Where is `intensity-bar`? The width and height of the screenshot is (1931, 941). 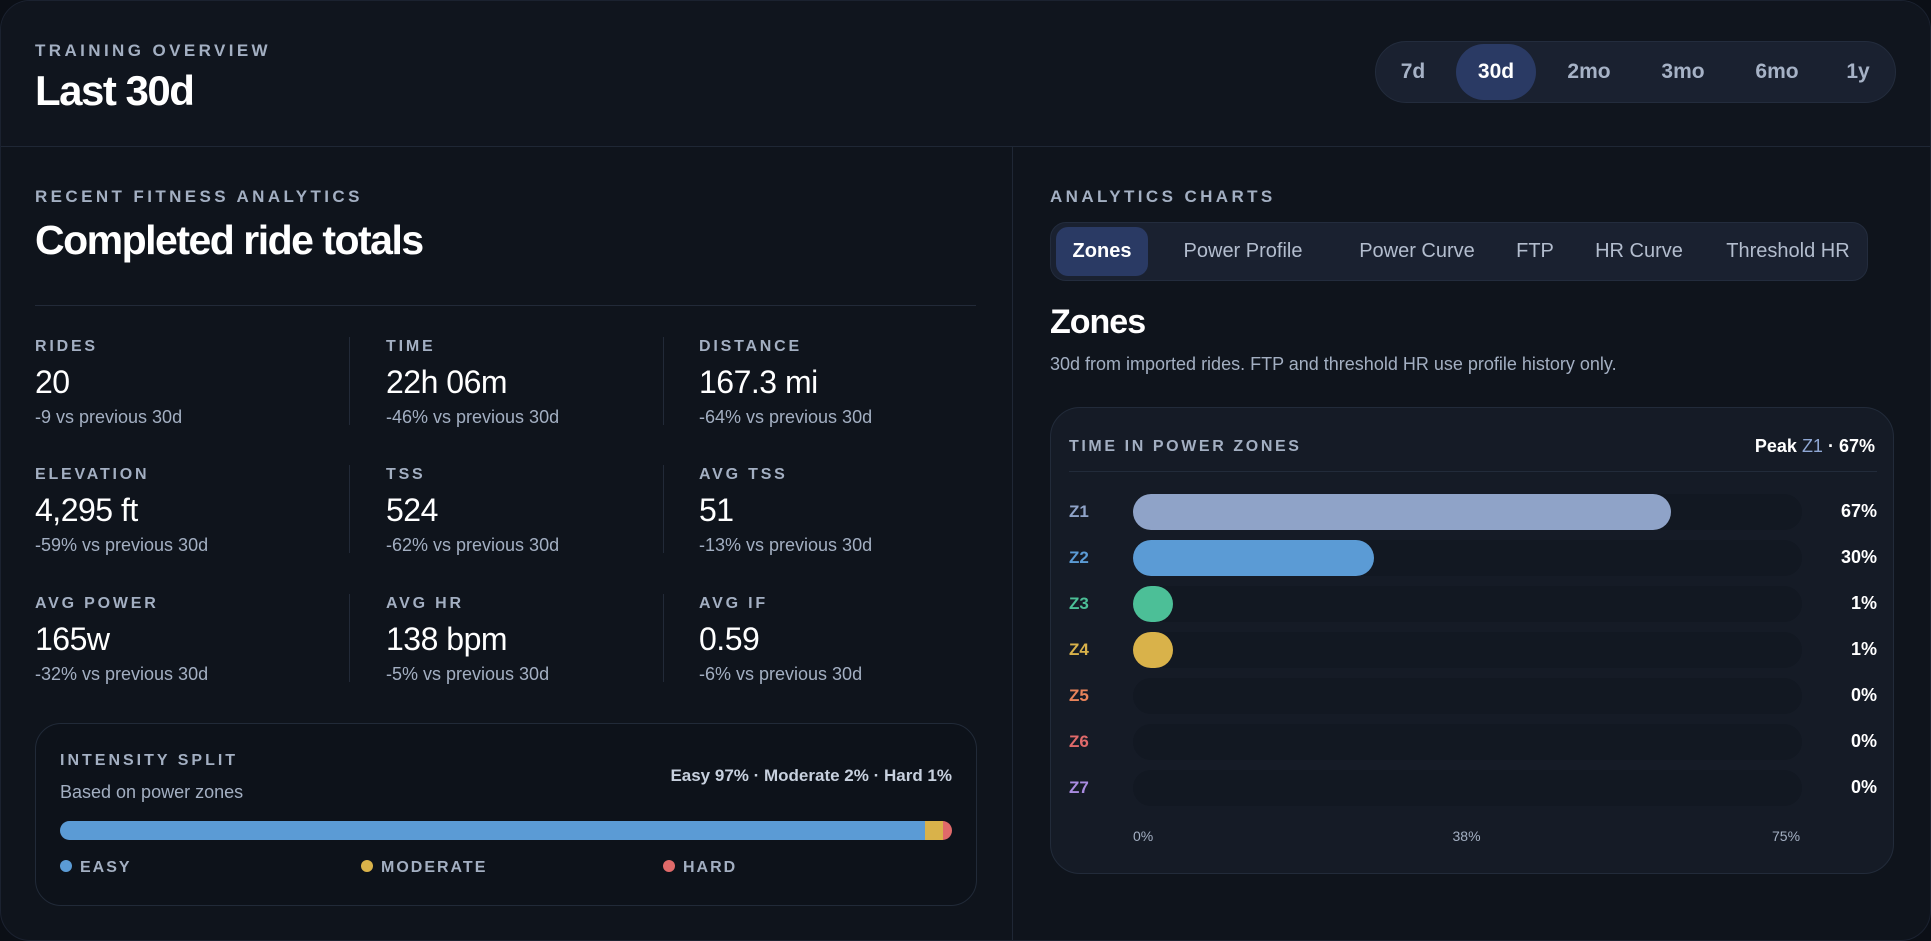
intensity-bar is located at coordinates (506, 830).